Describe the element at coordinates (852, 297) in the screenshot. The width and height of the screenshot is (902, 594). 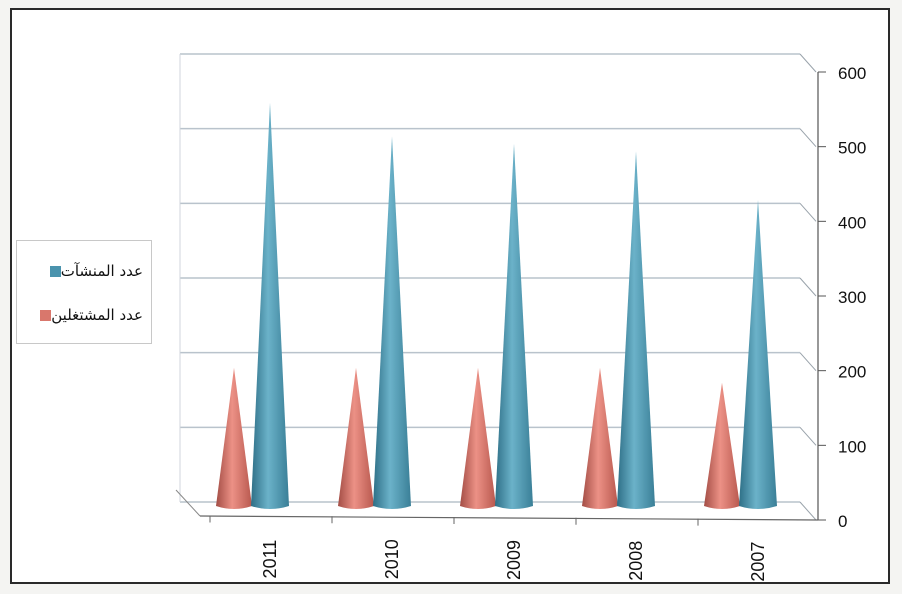
I see `y-tick-label: 300` at that location.